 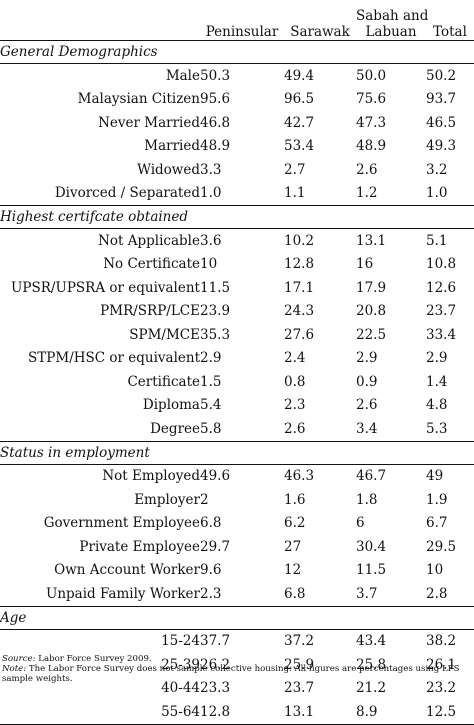 I want to click on cell-value: 2.6, so click(x=367, y=405).